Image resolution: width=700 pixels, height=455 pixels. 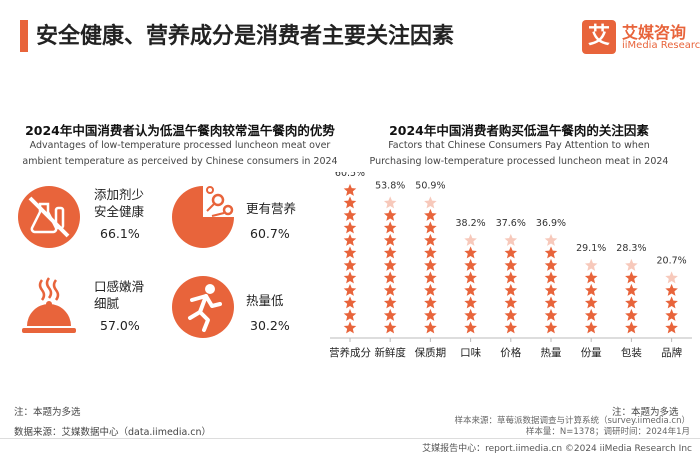 What do you see at coordinates (390, 186) in the screenshot?
I see `data-label: 53.8%` at bounding box center [390, 186].